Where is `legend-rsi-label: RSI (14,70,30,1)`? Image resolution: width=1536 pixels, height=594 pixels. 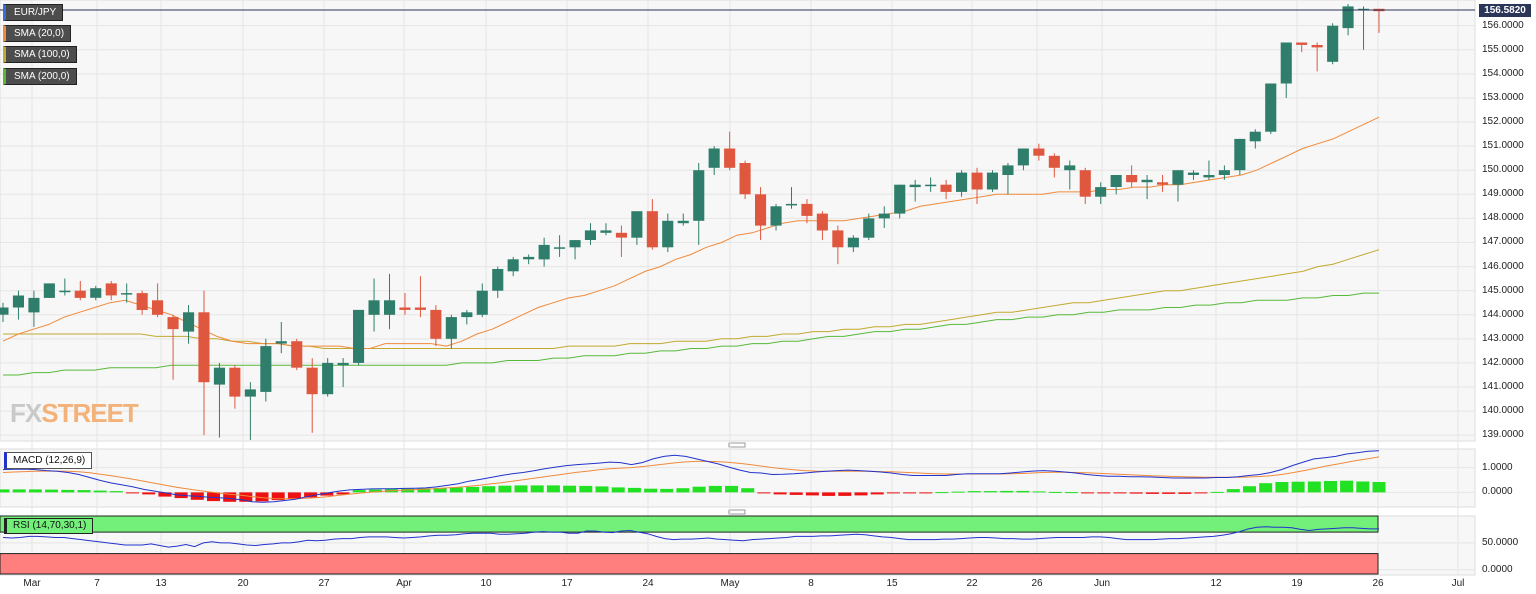
legend-rsi-label: RSI (14,70,30,1) is located at coordinates (50, 525).